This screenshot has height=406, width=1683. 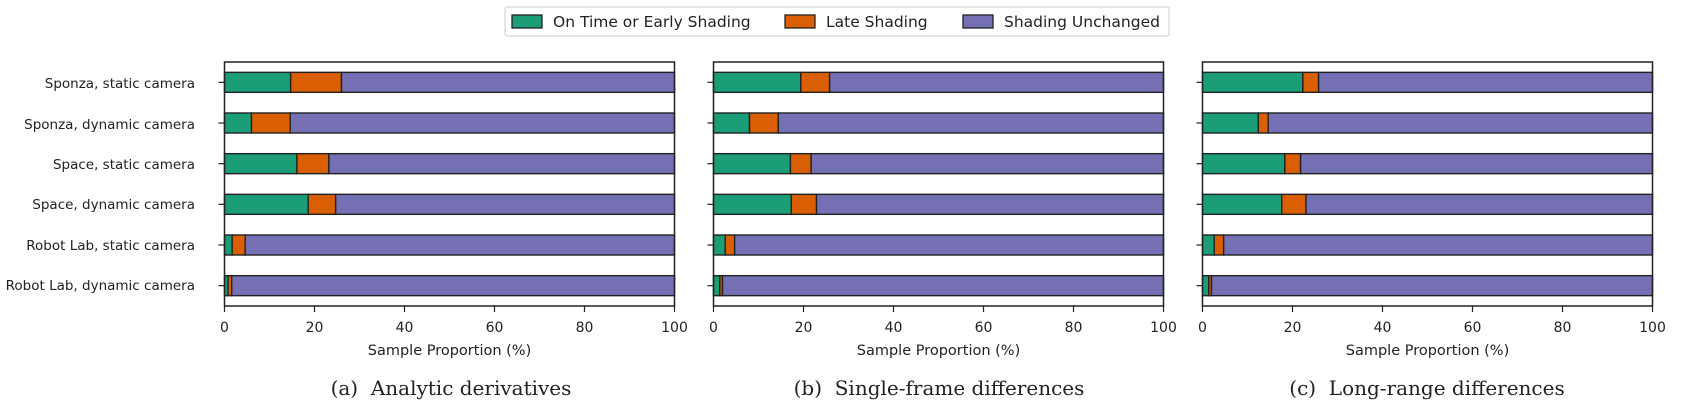 I want to click on category-label: Robot Lab, static camera, so click(x=110, y=246).